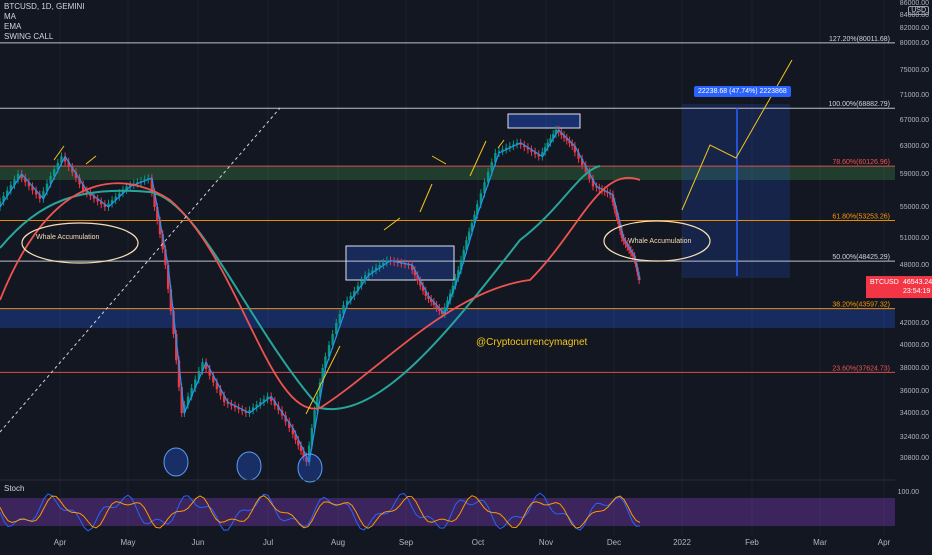 The width and height of the screenshot is (932, 555). I want to click on whale-circle-right, so click(657, 241).